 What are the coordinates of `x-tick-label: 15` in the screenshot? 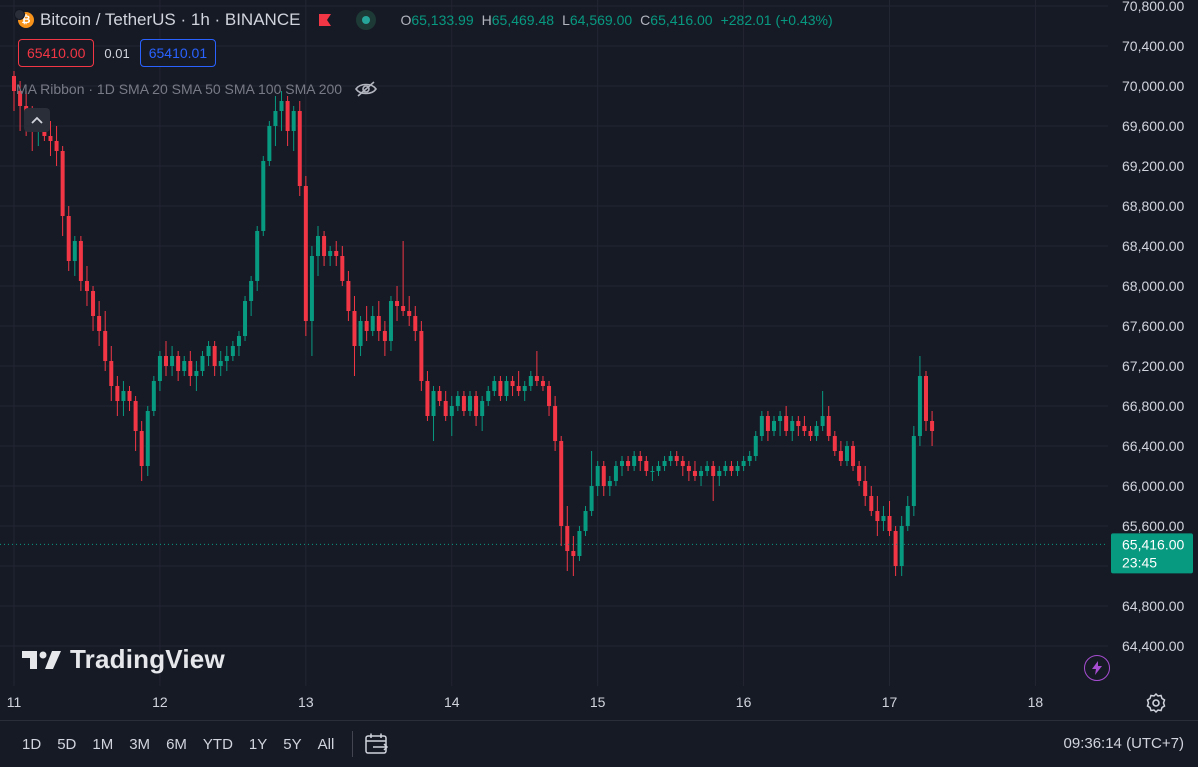 It's located at (598, 702).